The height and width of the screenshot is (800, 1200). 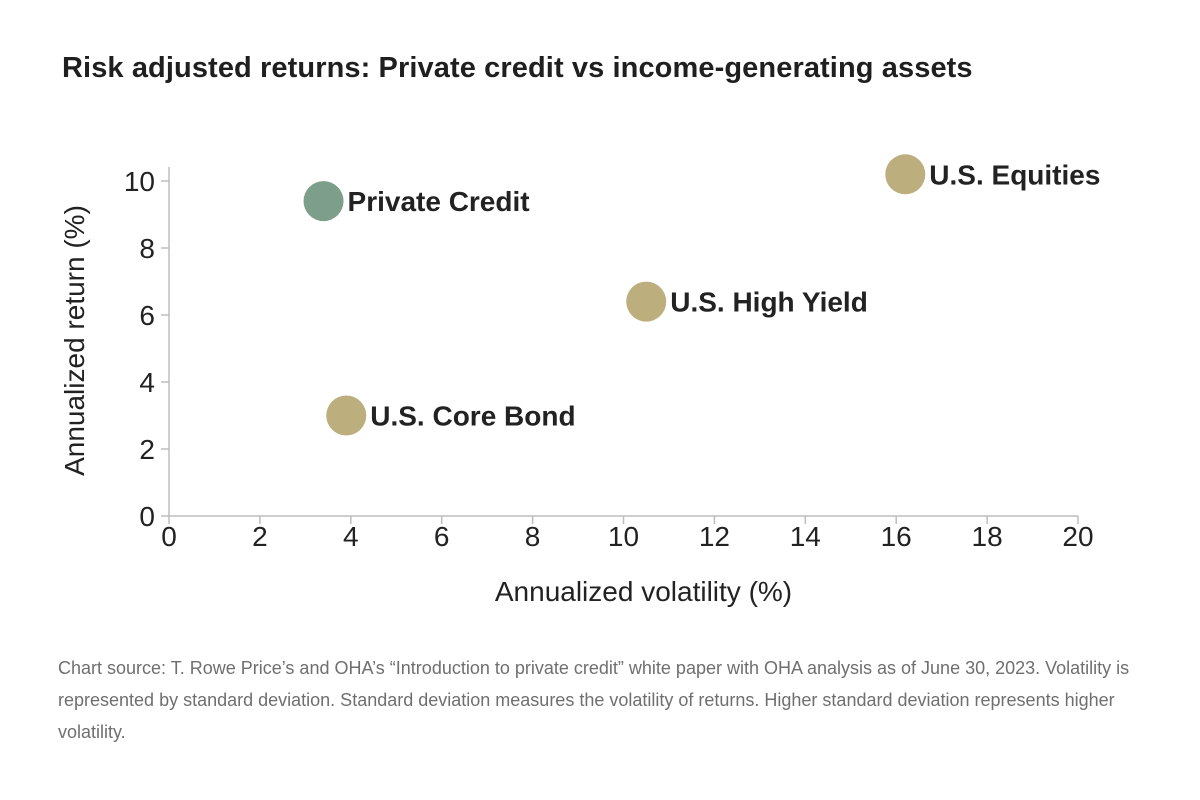 I want to click on x-tick-label: 6, so click(x=442, y=536).